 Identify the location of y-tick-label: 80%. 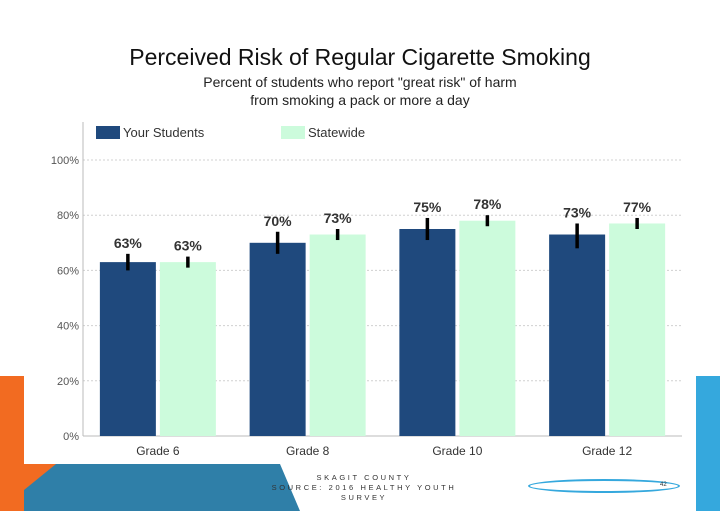
(68, 216).